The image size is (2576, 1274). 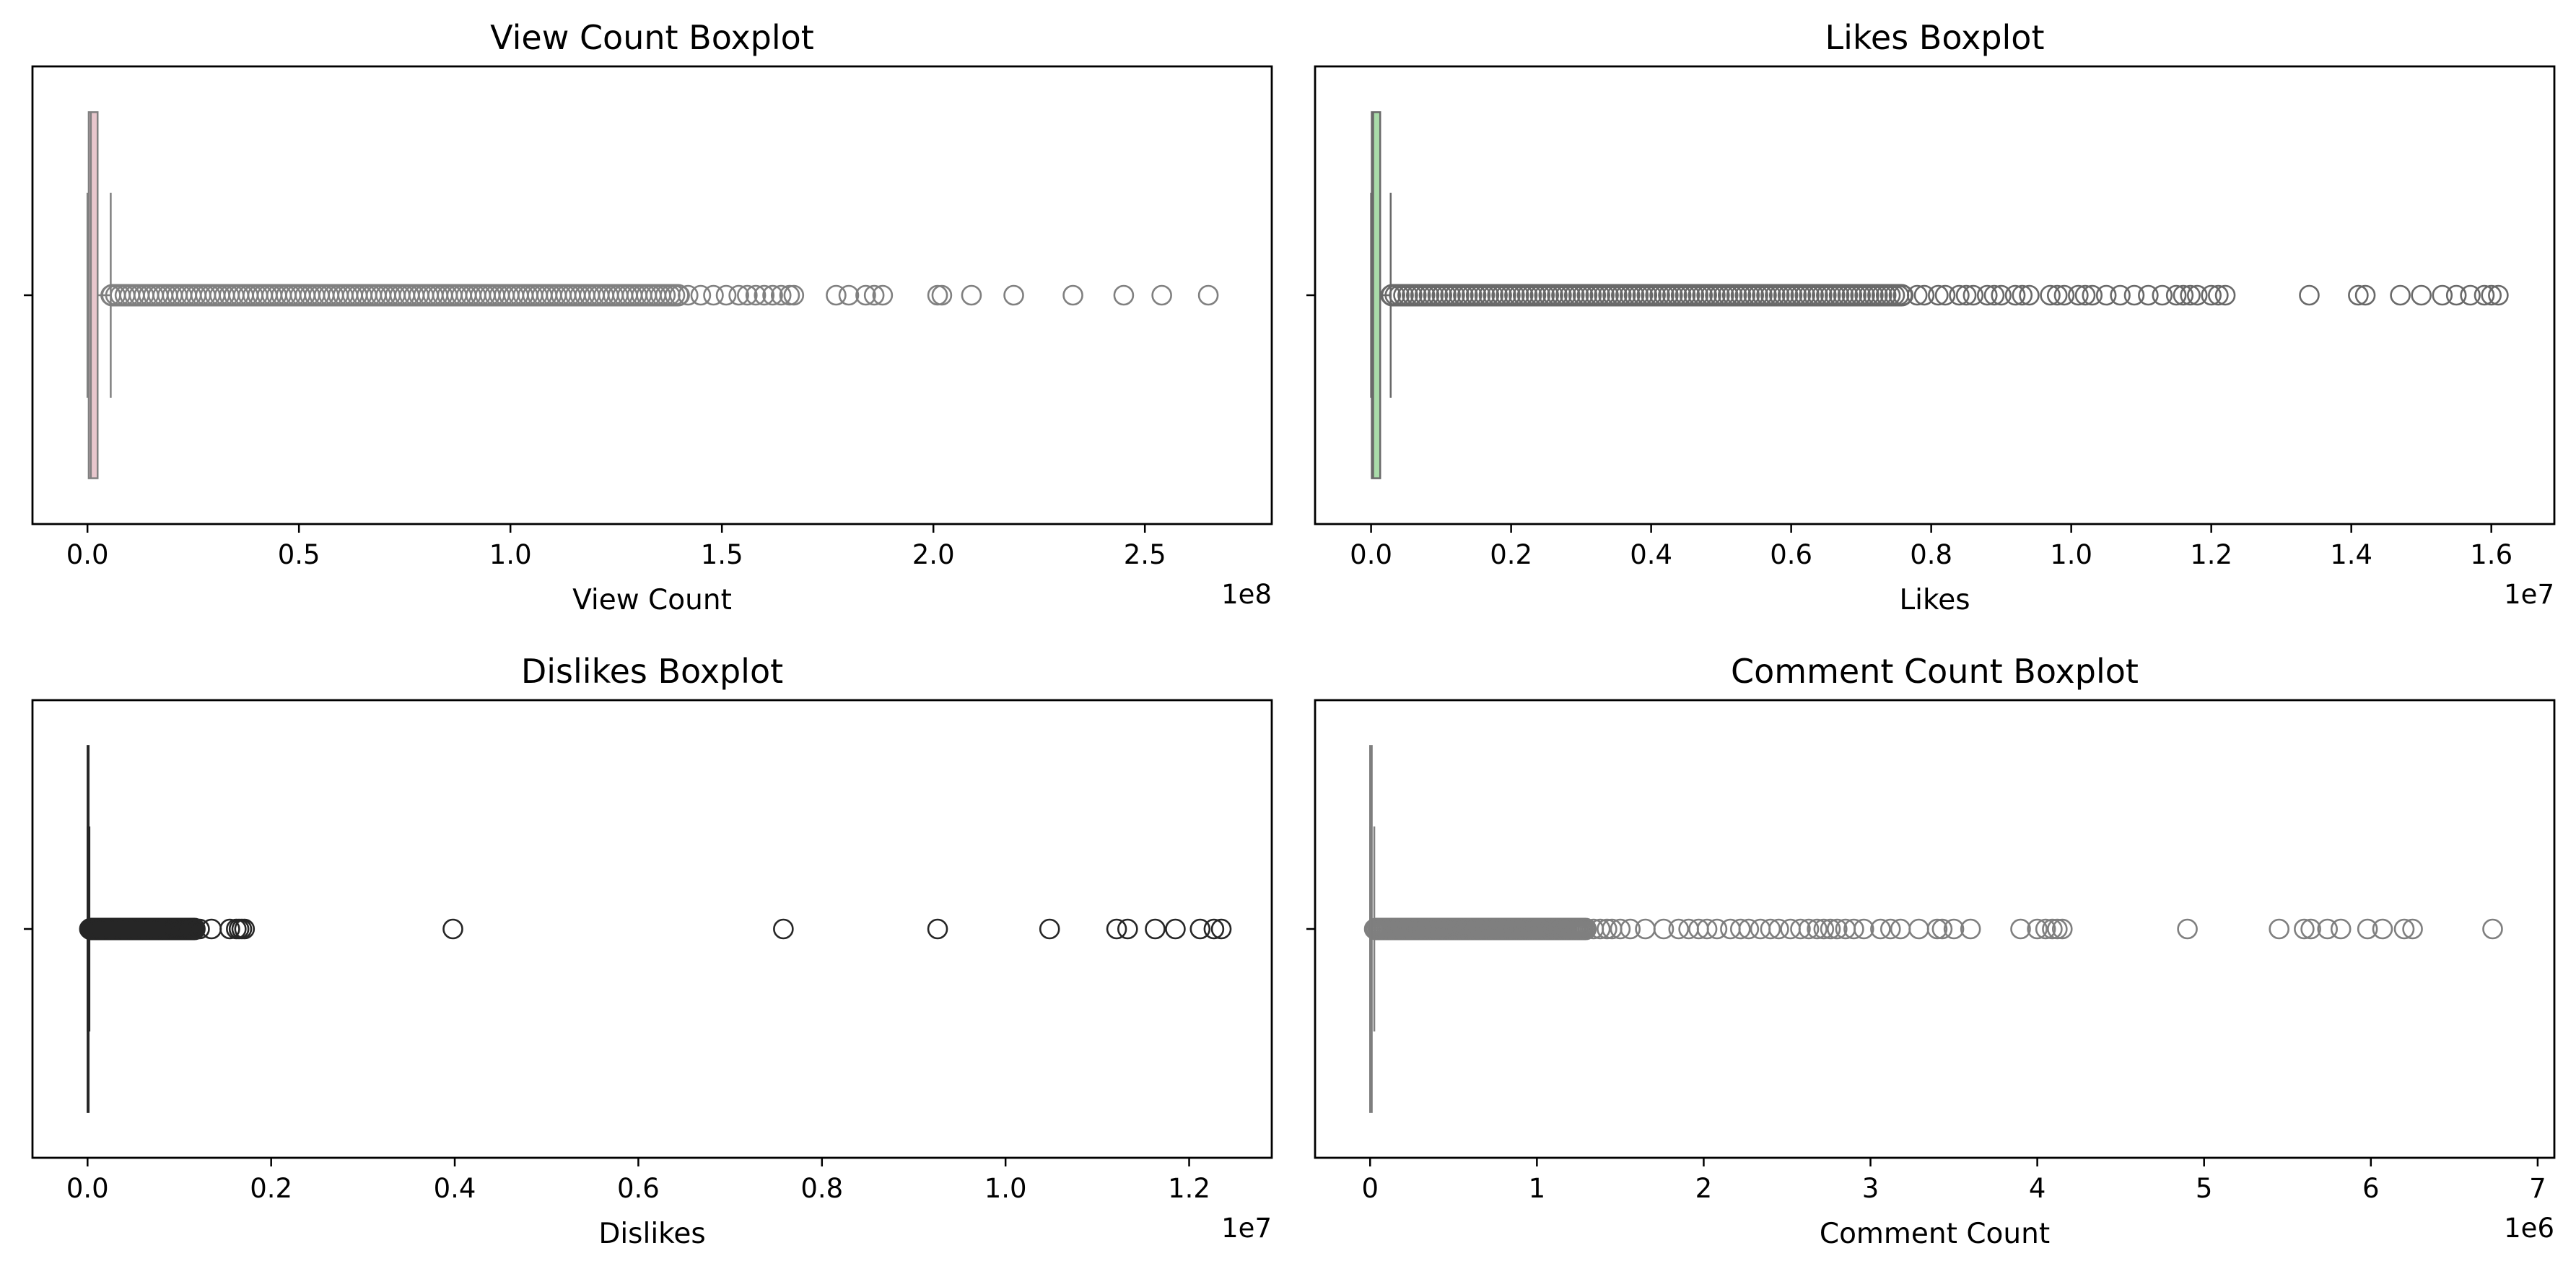 I want to click on x-tick-label: 7, so click(x=2537, y=1189).